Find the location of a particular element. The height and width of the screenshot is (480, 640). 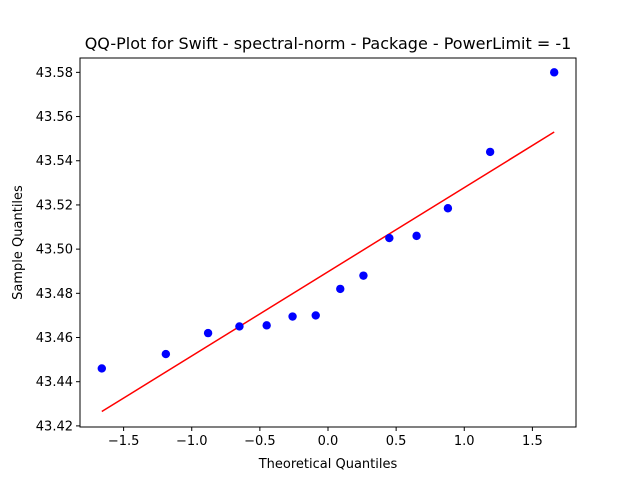

y-tick-label: 43.54 is located at coordinates (54, 161).